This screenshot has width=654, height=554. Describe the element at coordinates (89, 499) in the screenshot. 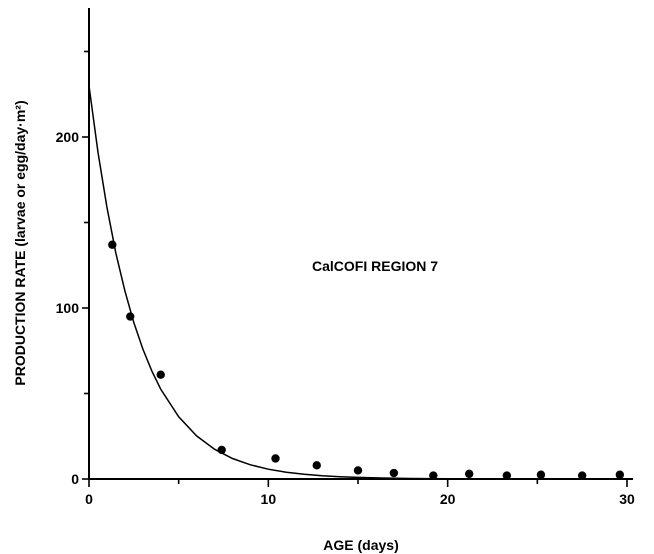

I see `x-tick-label: 0` at that location.